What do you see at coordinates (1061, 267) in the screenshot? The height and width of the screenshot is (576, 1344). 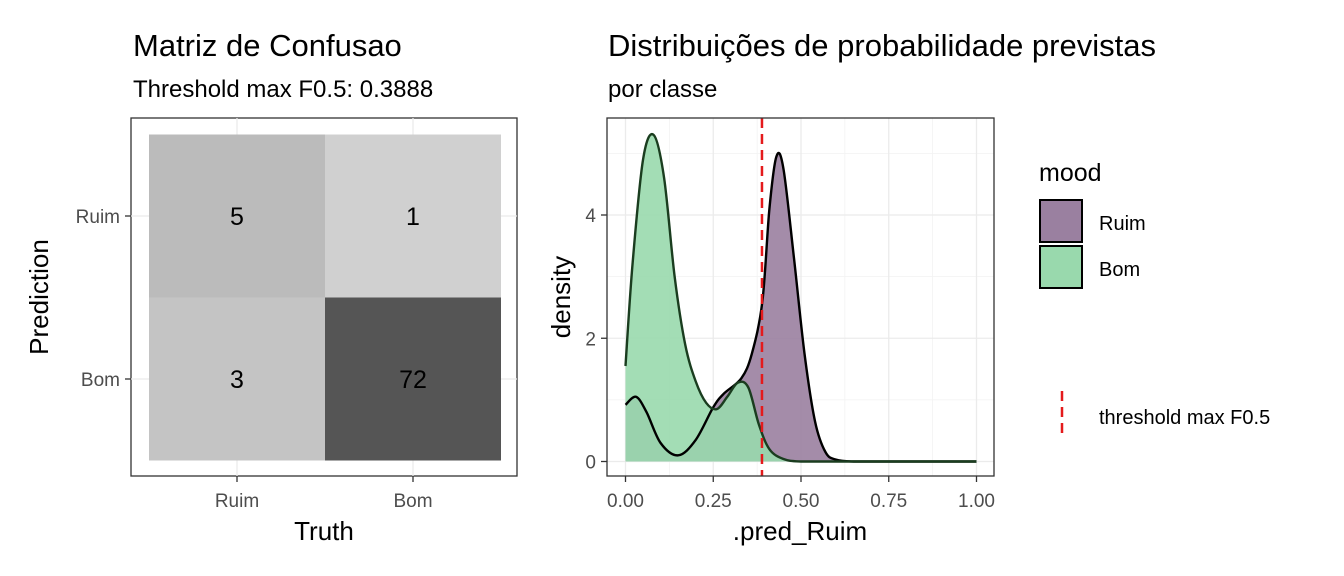 I see `legend-key-bom` at bounding box center [1061, 267].